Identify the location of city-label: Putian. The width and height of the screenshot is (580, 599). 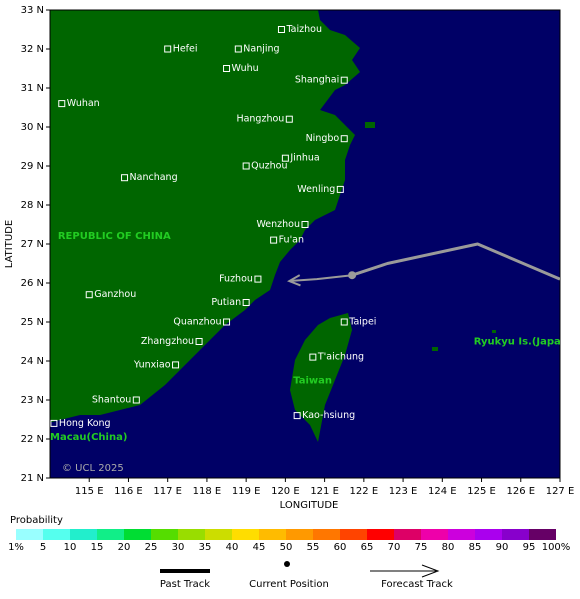
(226, 302).